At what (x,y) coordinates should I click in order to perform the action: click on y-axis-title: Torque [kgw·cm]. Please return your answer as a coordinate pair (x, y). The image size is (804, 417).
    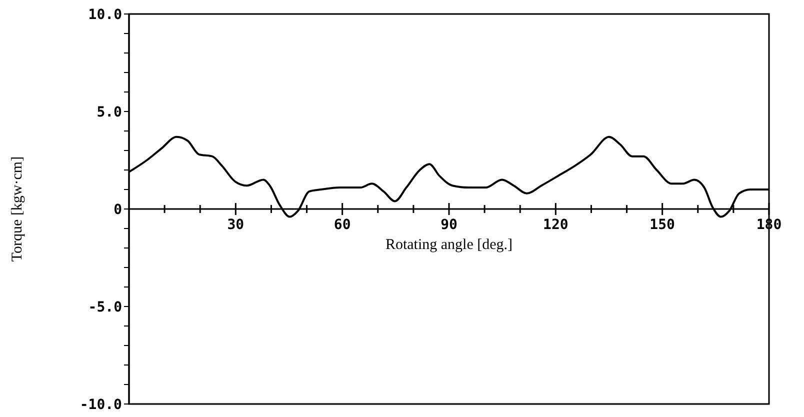
    Looking at the image, I should click on (17, 209).